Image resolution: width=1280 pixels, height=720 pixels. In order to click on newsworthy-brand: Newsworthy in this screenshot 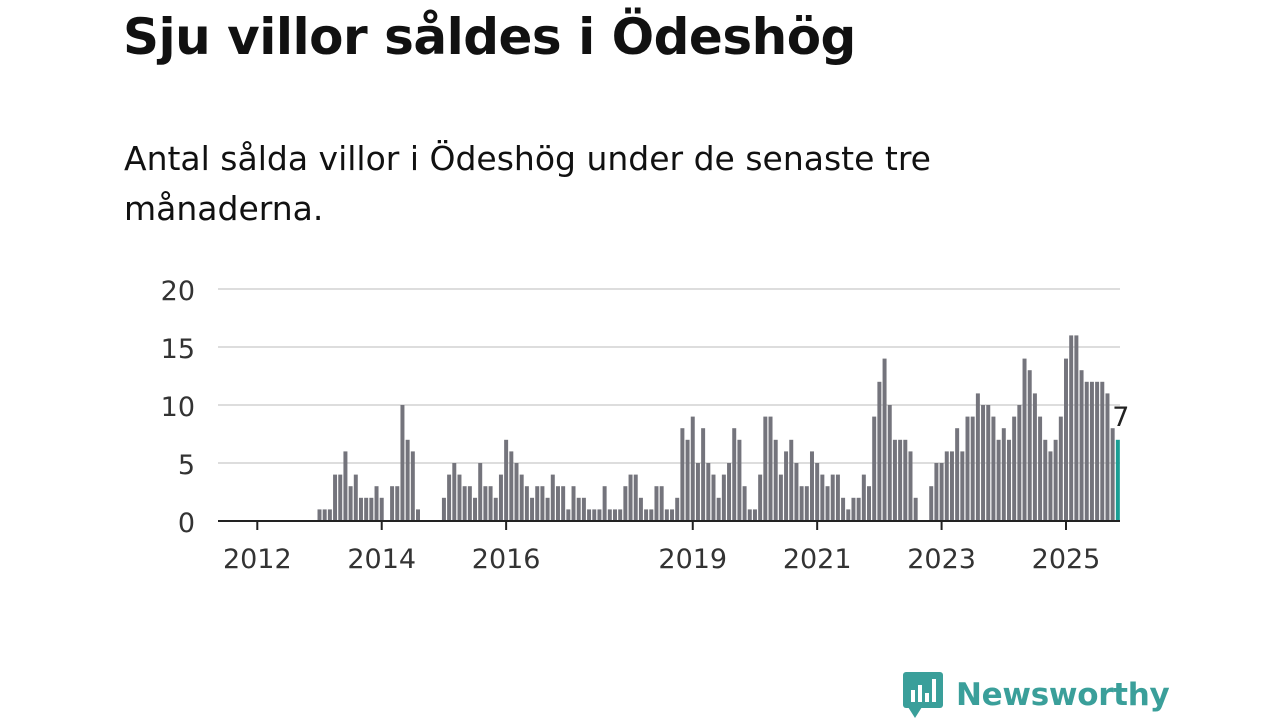, I will do `click(1036, 695)`.